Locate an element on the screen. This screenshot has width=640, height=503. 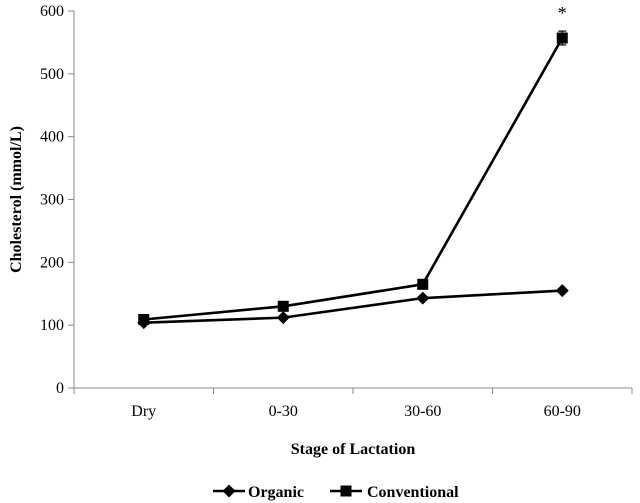
legend: Organic Conventional is located at coordinates (336, 492).